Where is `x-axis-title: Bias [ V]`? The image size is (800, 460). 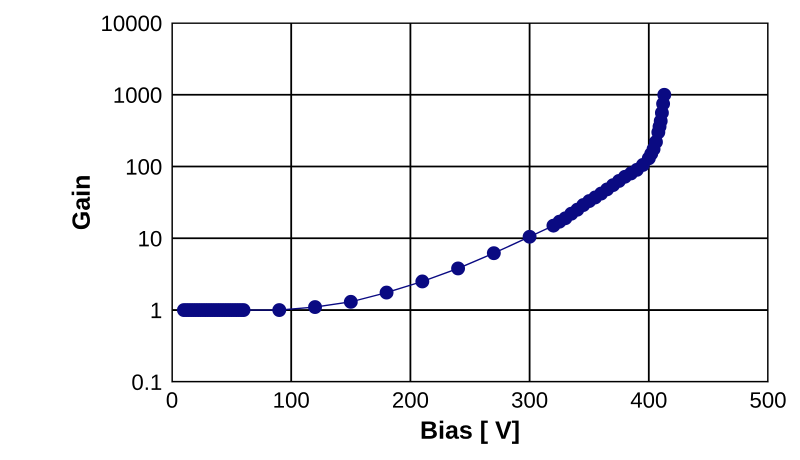 x-axis-title: Bias [ V] is located at coordinates (470, 432).